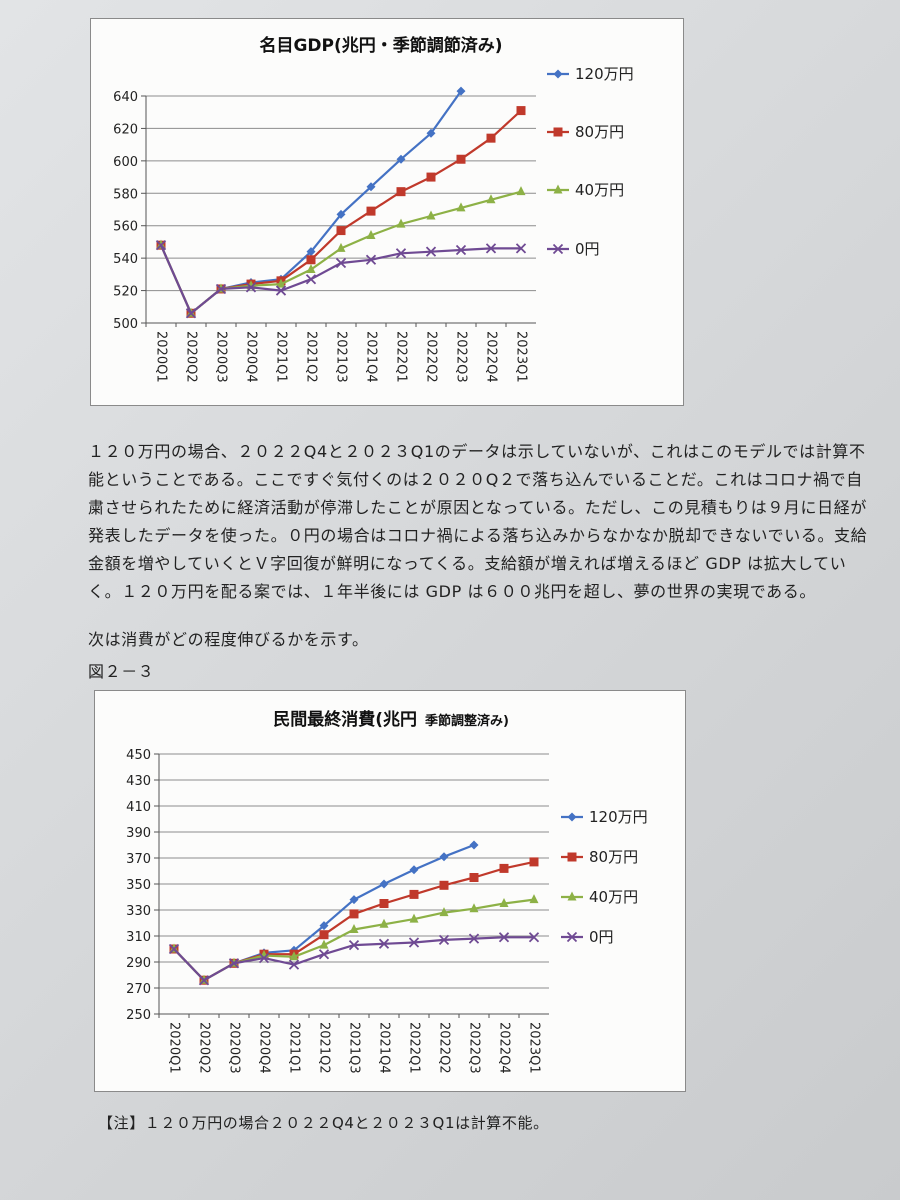 The height and width of the screenshot is (1200, 900). What do you see at coordinates (587, 249) in the screenshot?
I see `legend-label: 0円` at bounding box center [587, 249].